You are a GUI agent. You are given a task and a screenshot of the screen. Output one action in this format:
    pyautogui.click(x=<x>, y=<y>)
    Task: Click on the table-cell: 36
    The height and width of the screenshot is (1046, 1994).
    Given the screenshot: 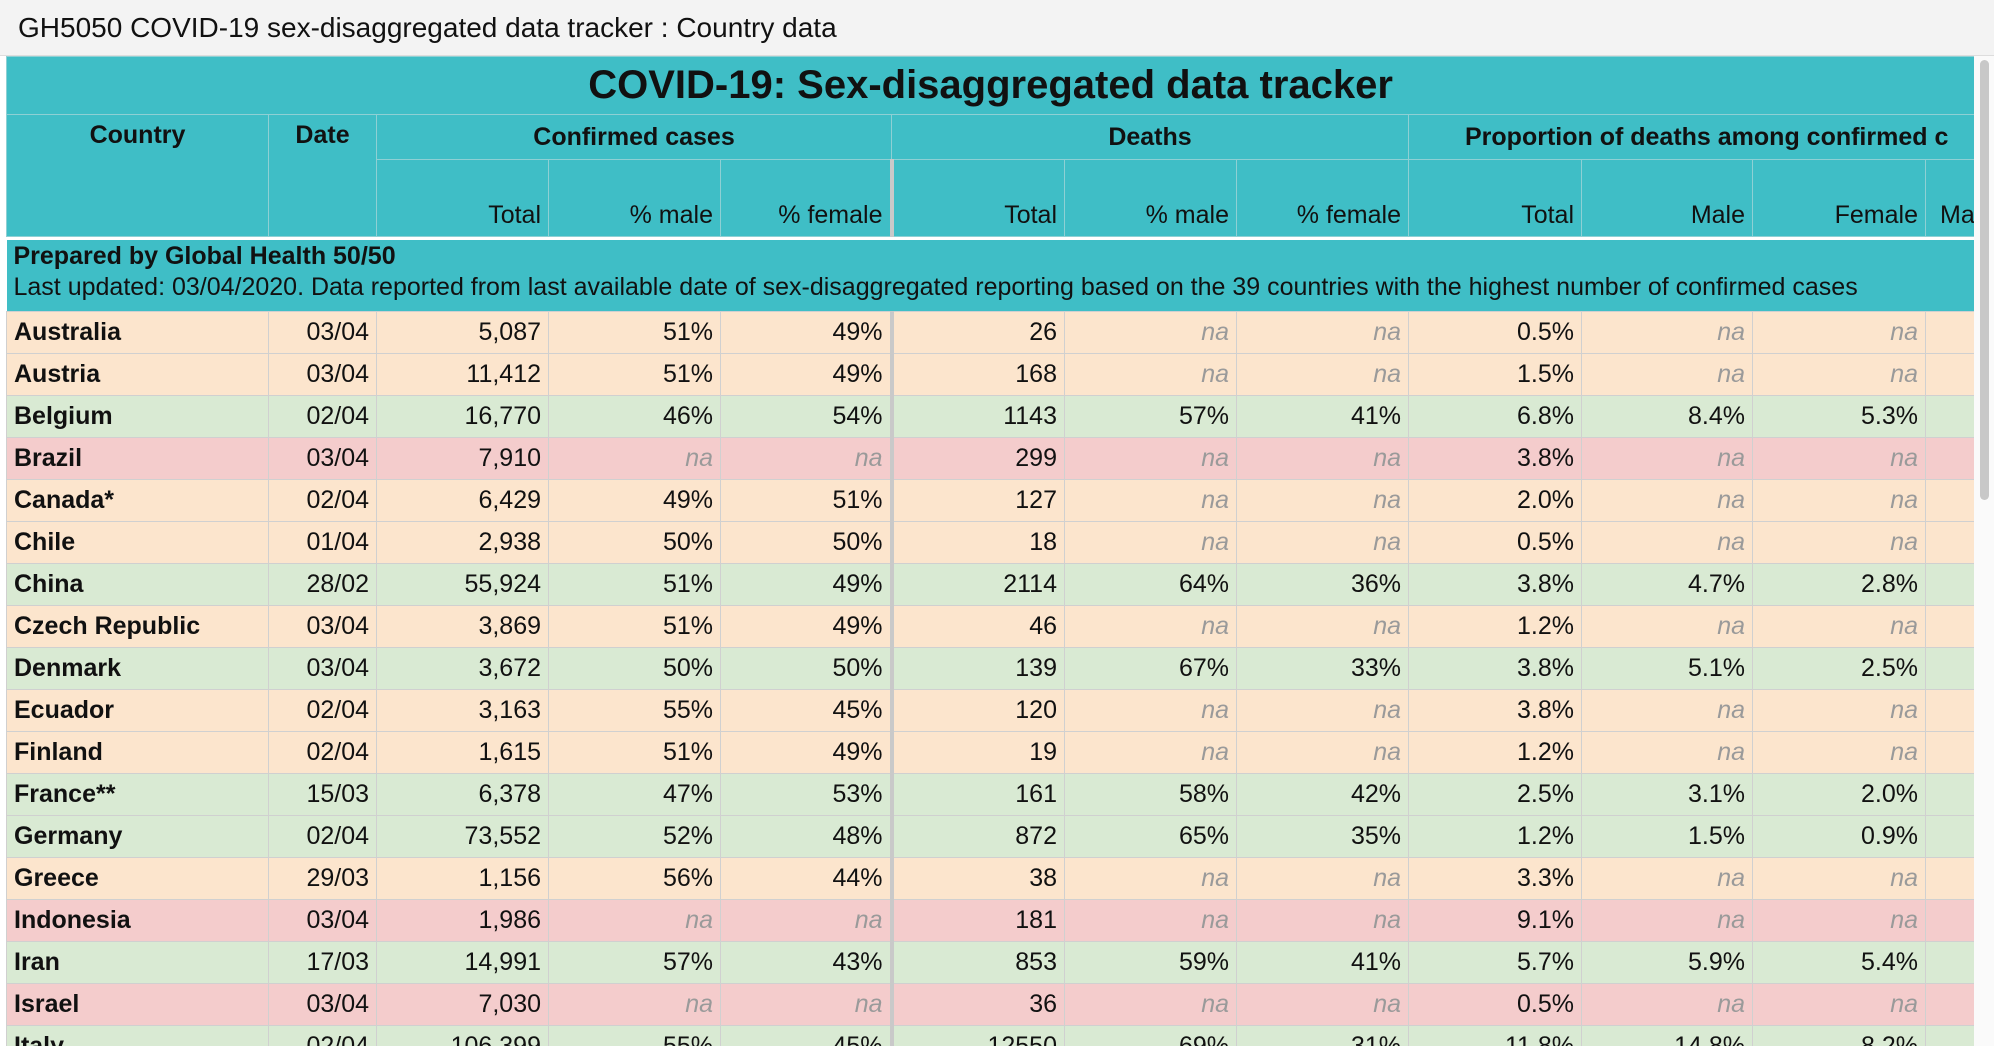 What is the action you would take?
    pyautogui.click(x=977, y=1004)
    